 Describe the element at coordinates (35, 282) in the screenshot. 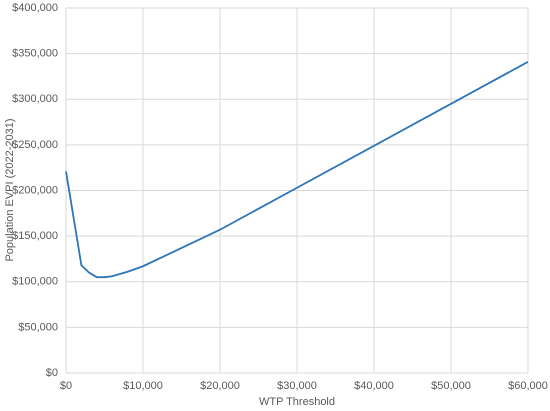

I see `y-tick-label: $100,000` at that location.